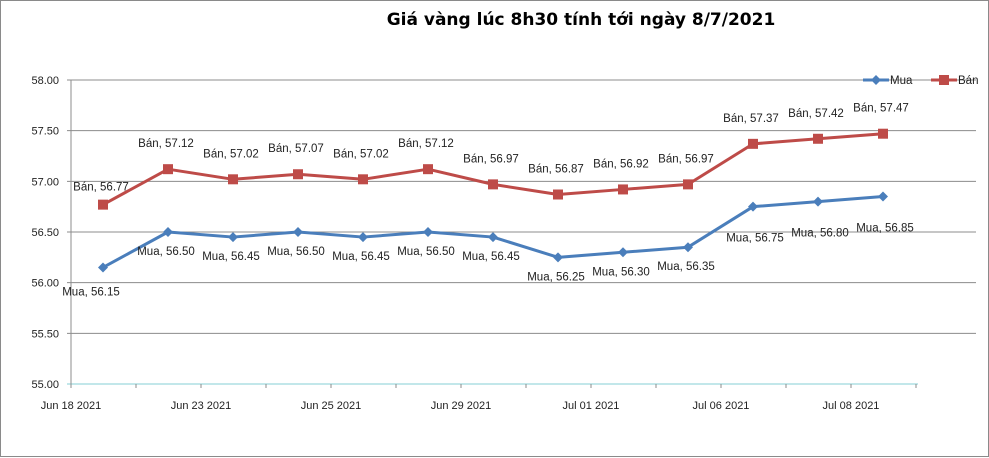 The width and height of the screenshot is (989, 458). I want to click on y-tick-label: 55.50, so click(45, 334).